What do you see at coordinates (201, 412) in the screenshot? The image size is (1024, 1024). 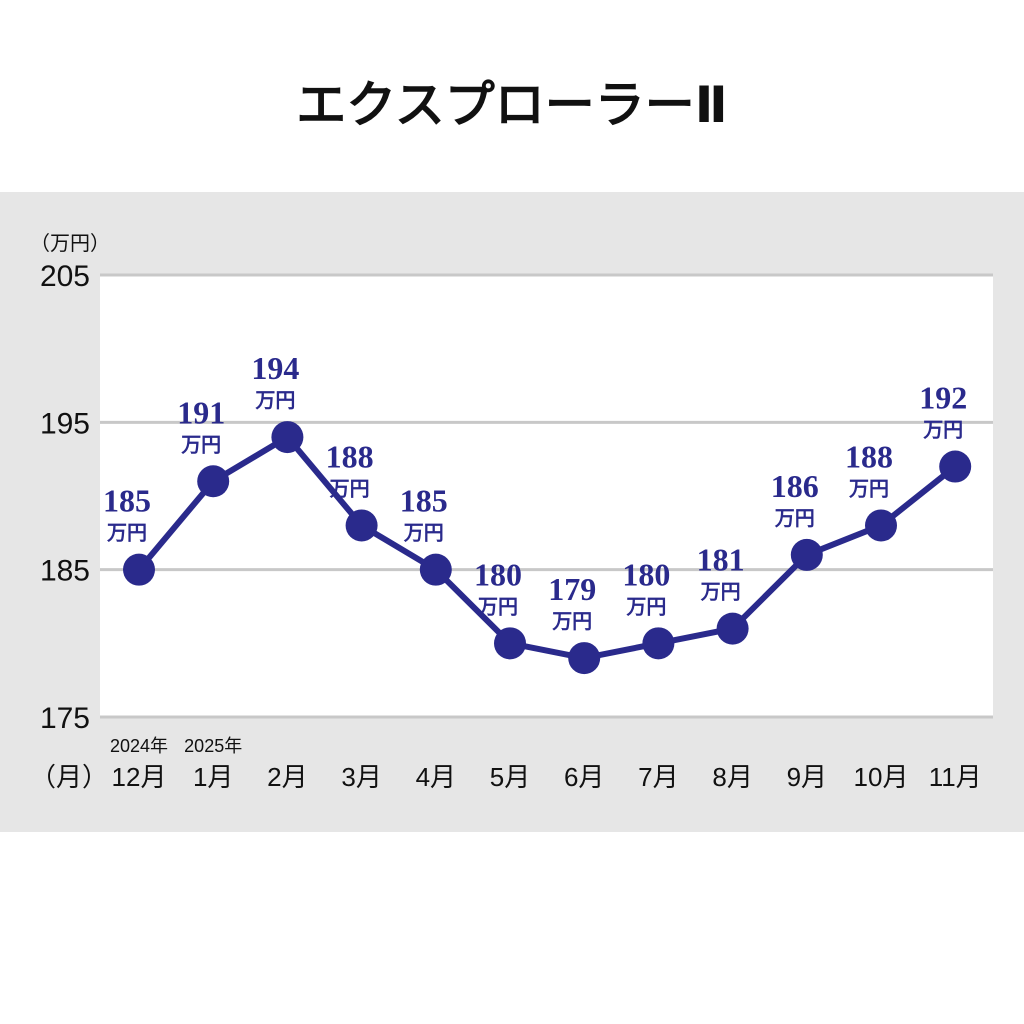 I see `data-label-value-1: 191` at bounding box center [201, 412].